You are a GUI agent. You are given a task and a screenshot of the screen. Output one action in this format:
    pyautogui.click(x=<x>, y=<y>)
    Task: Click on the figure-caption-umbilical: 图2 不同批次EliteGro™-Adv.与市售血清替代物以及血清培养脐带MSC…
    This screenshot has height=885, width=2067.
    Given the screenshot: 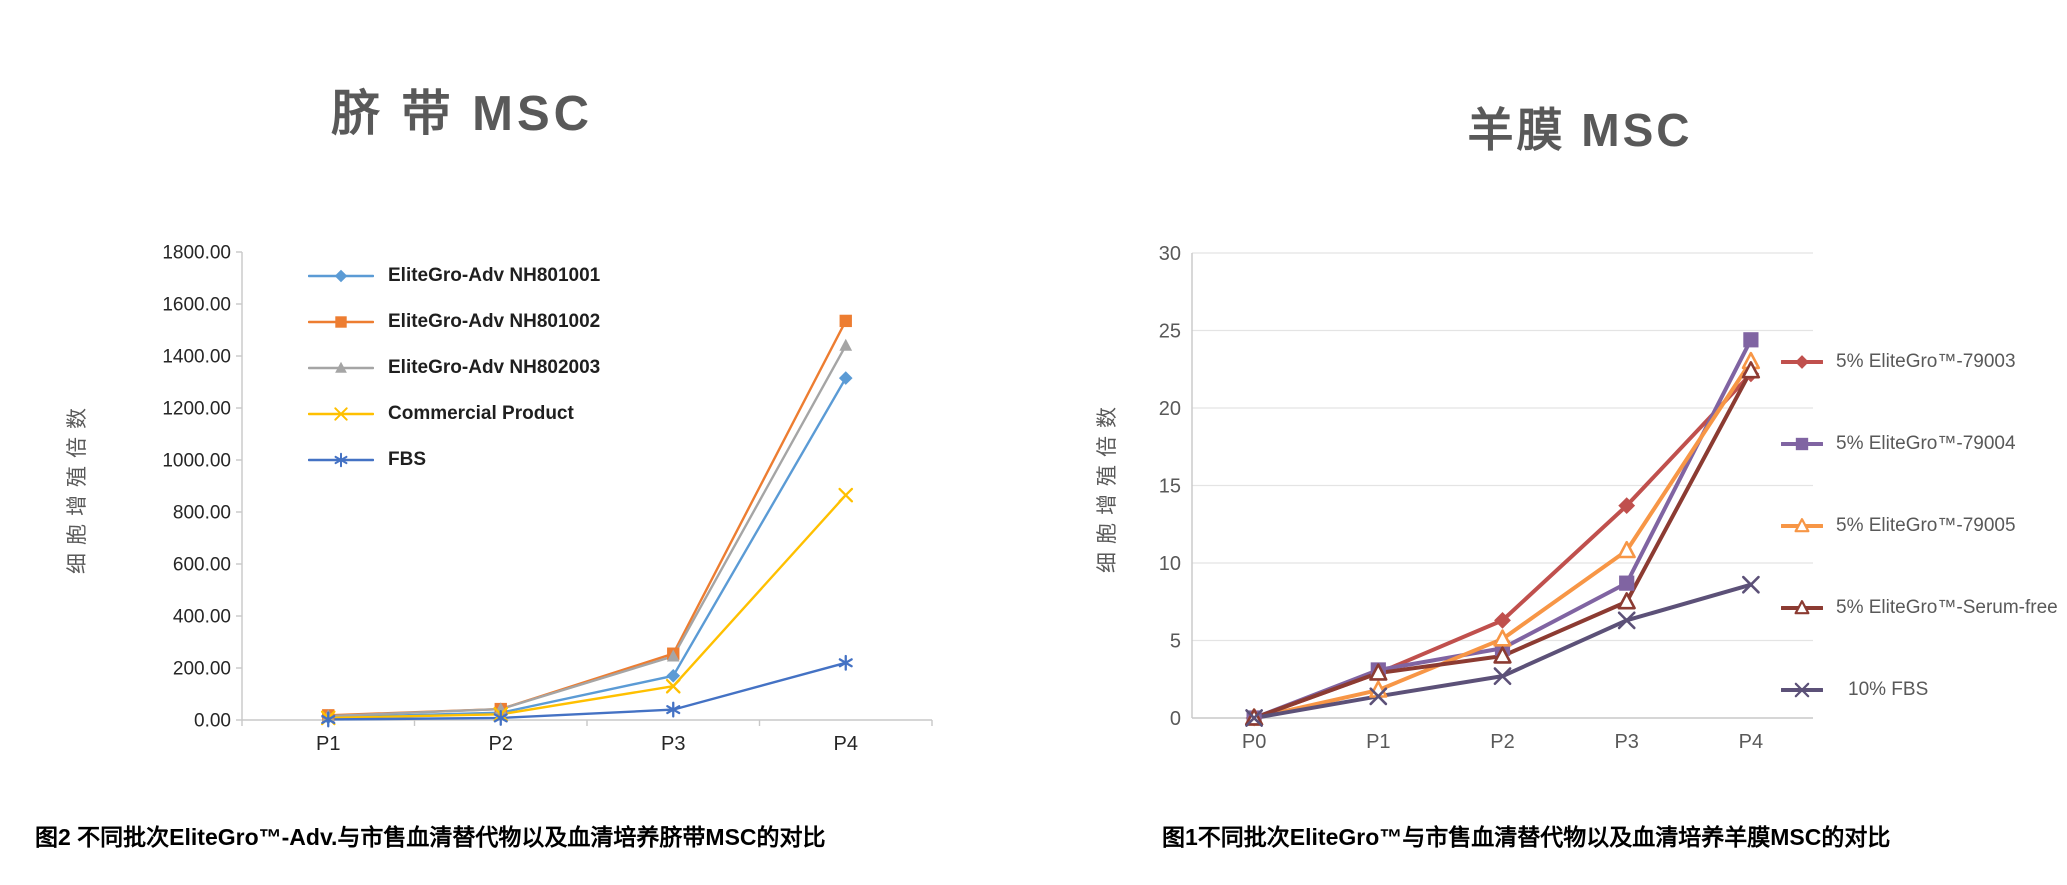 What is the action you would take?
    pyautogui.click(x=430, y=837)
    